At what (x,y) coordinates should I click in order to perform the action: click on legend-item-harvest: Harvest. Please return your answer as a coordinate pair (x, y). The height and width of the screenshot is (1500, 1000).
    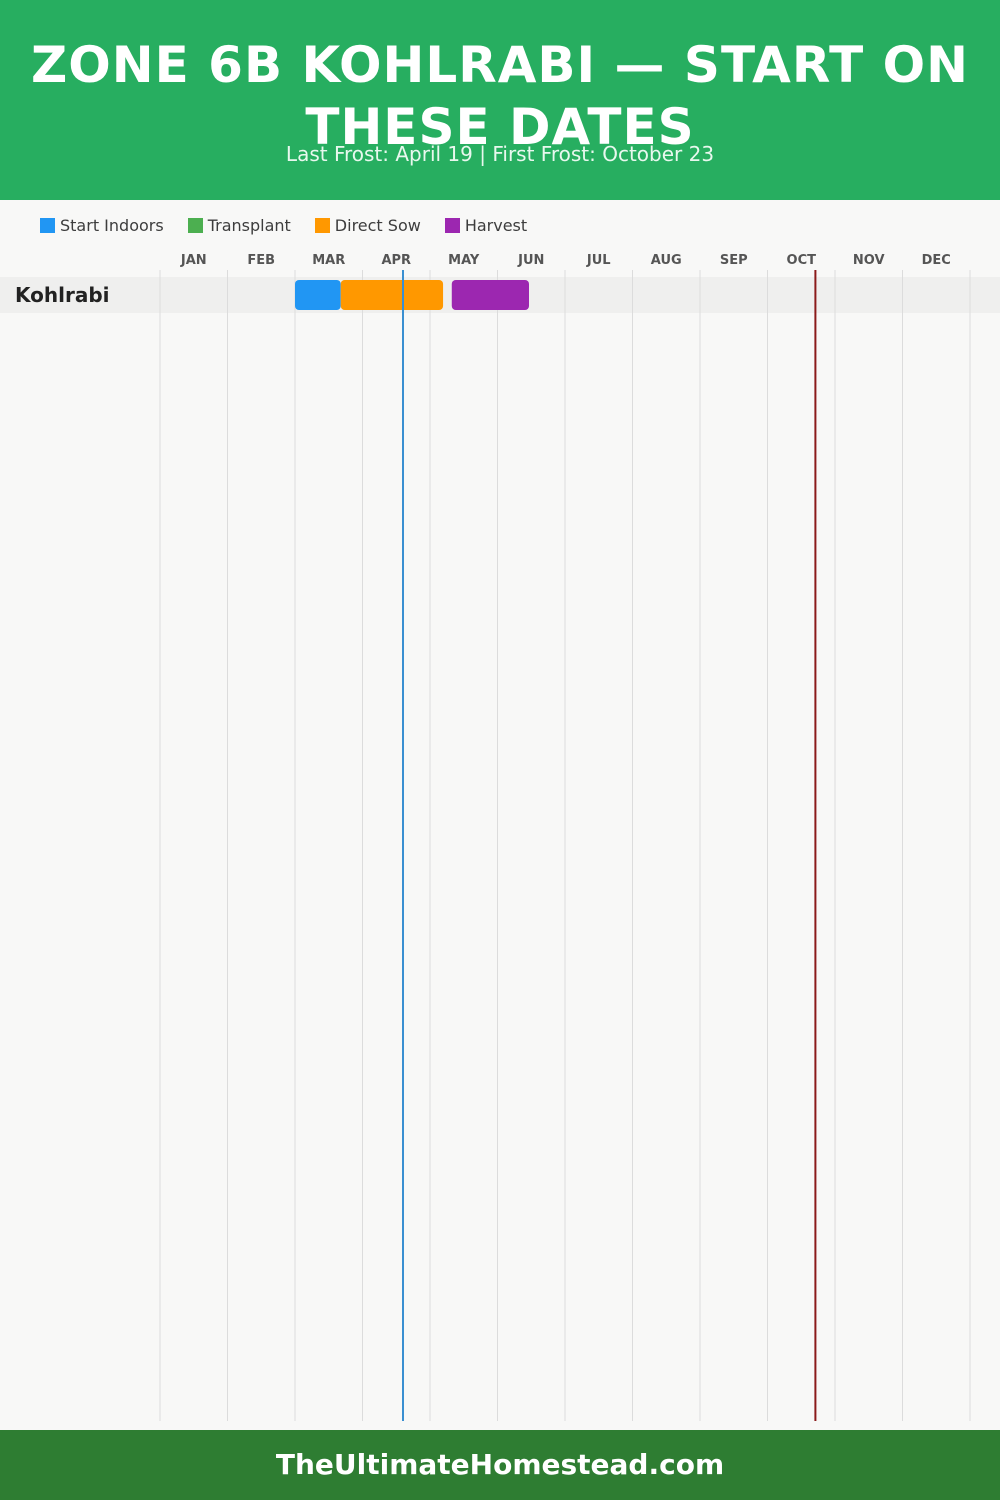
    Looking at the image, I should click on (486, 225).